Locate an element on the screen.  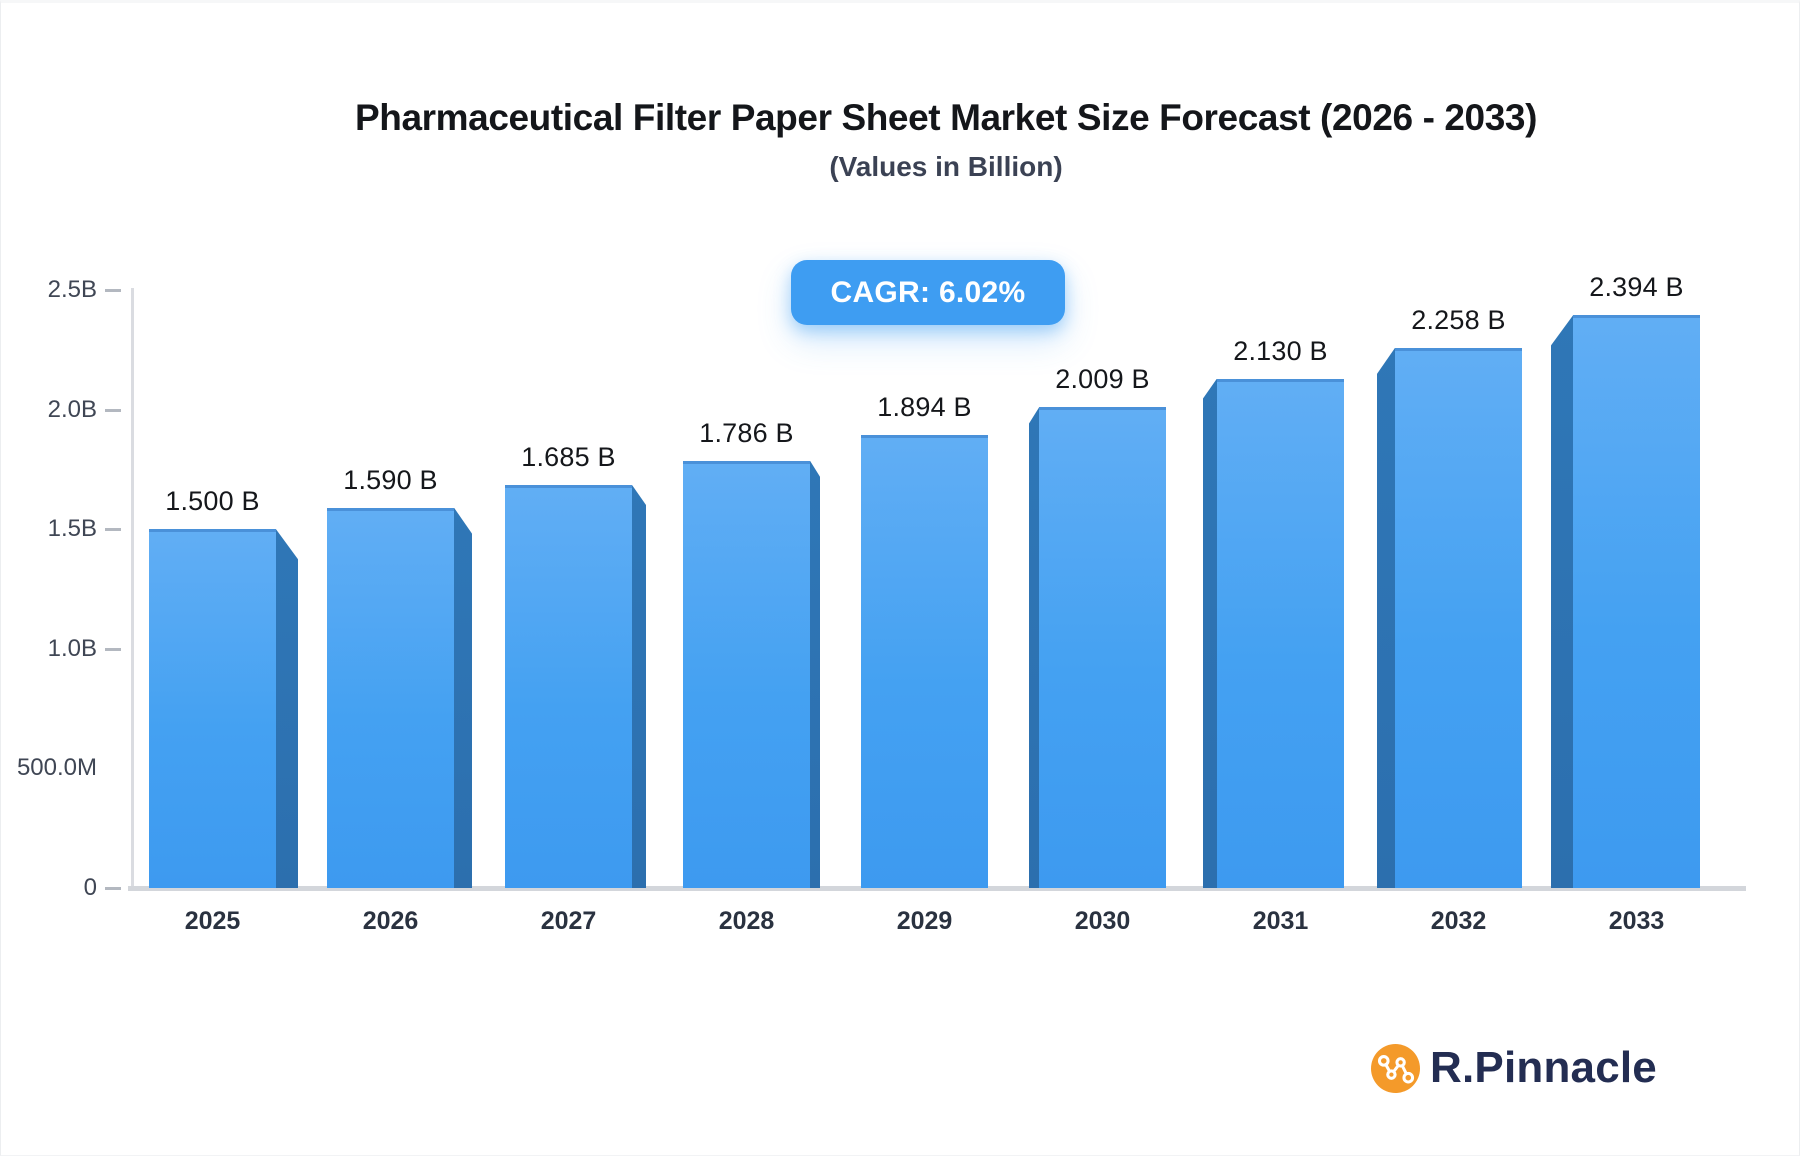
cagr-badge-label: CAGR: 6.02% is located at coordinates (928, 292).